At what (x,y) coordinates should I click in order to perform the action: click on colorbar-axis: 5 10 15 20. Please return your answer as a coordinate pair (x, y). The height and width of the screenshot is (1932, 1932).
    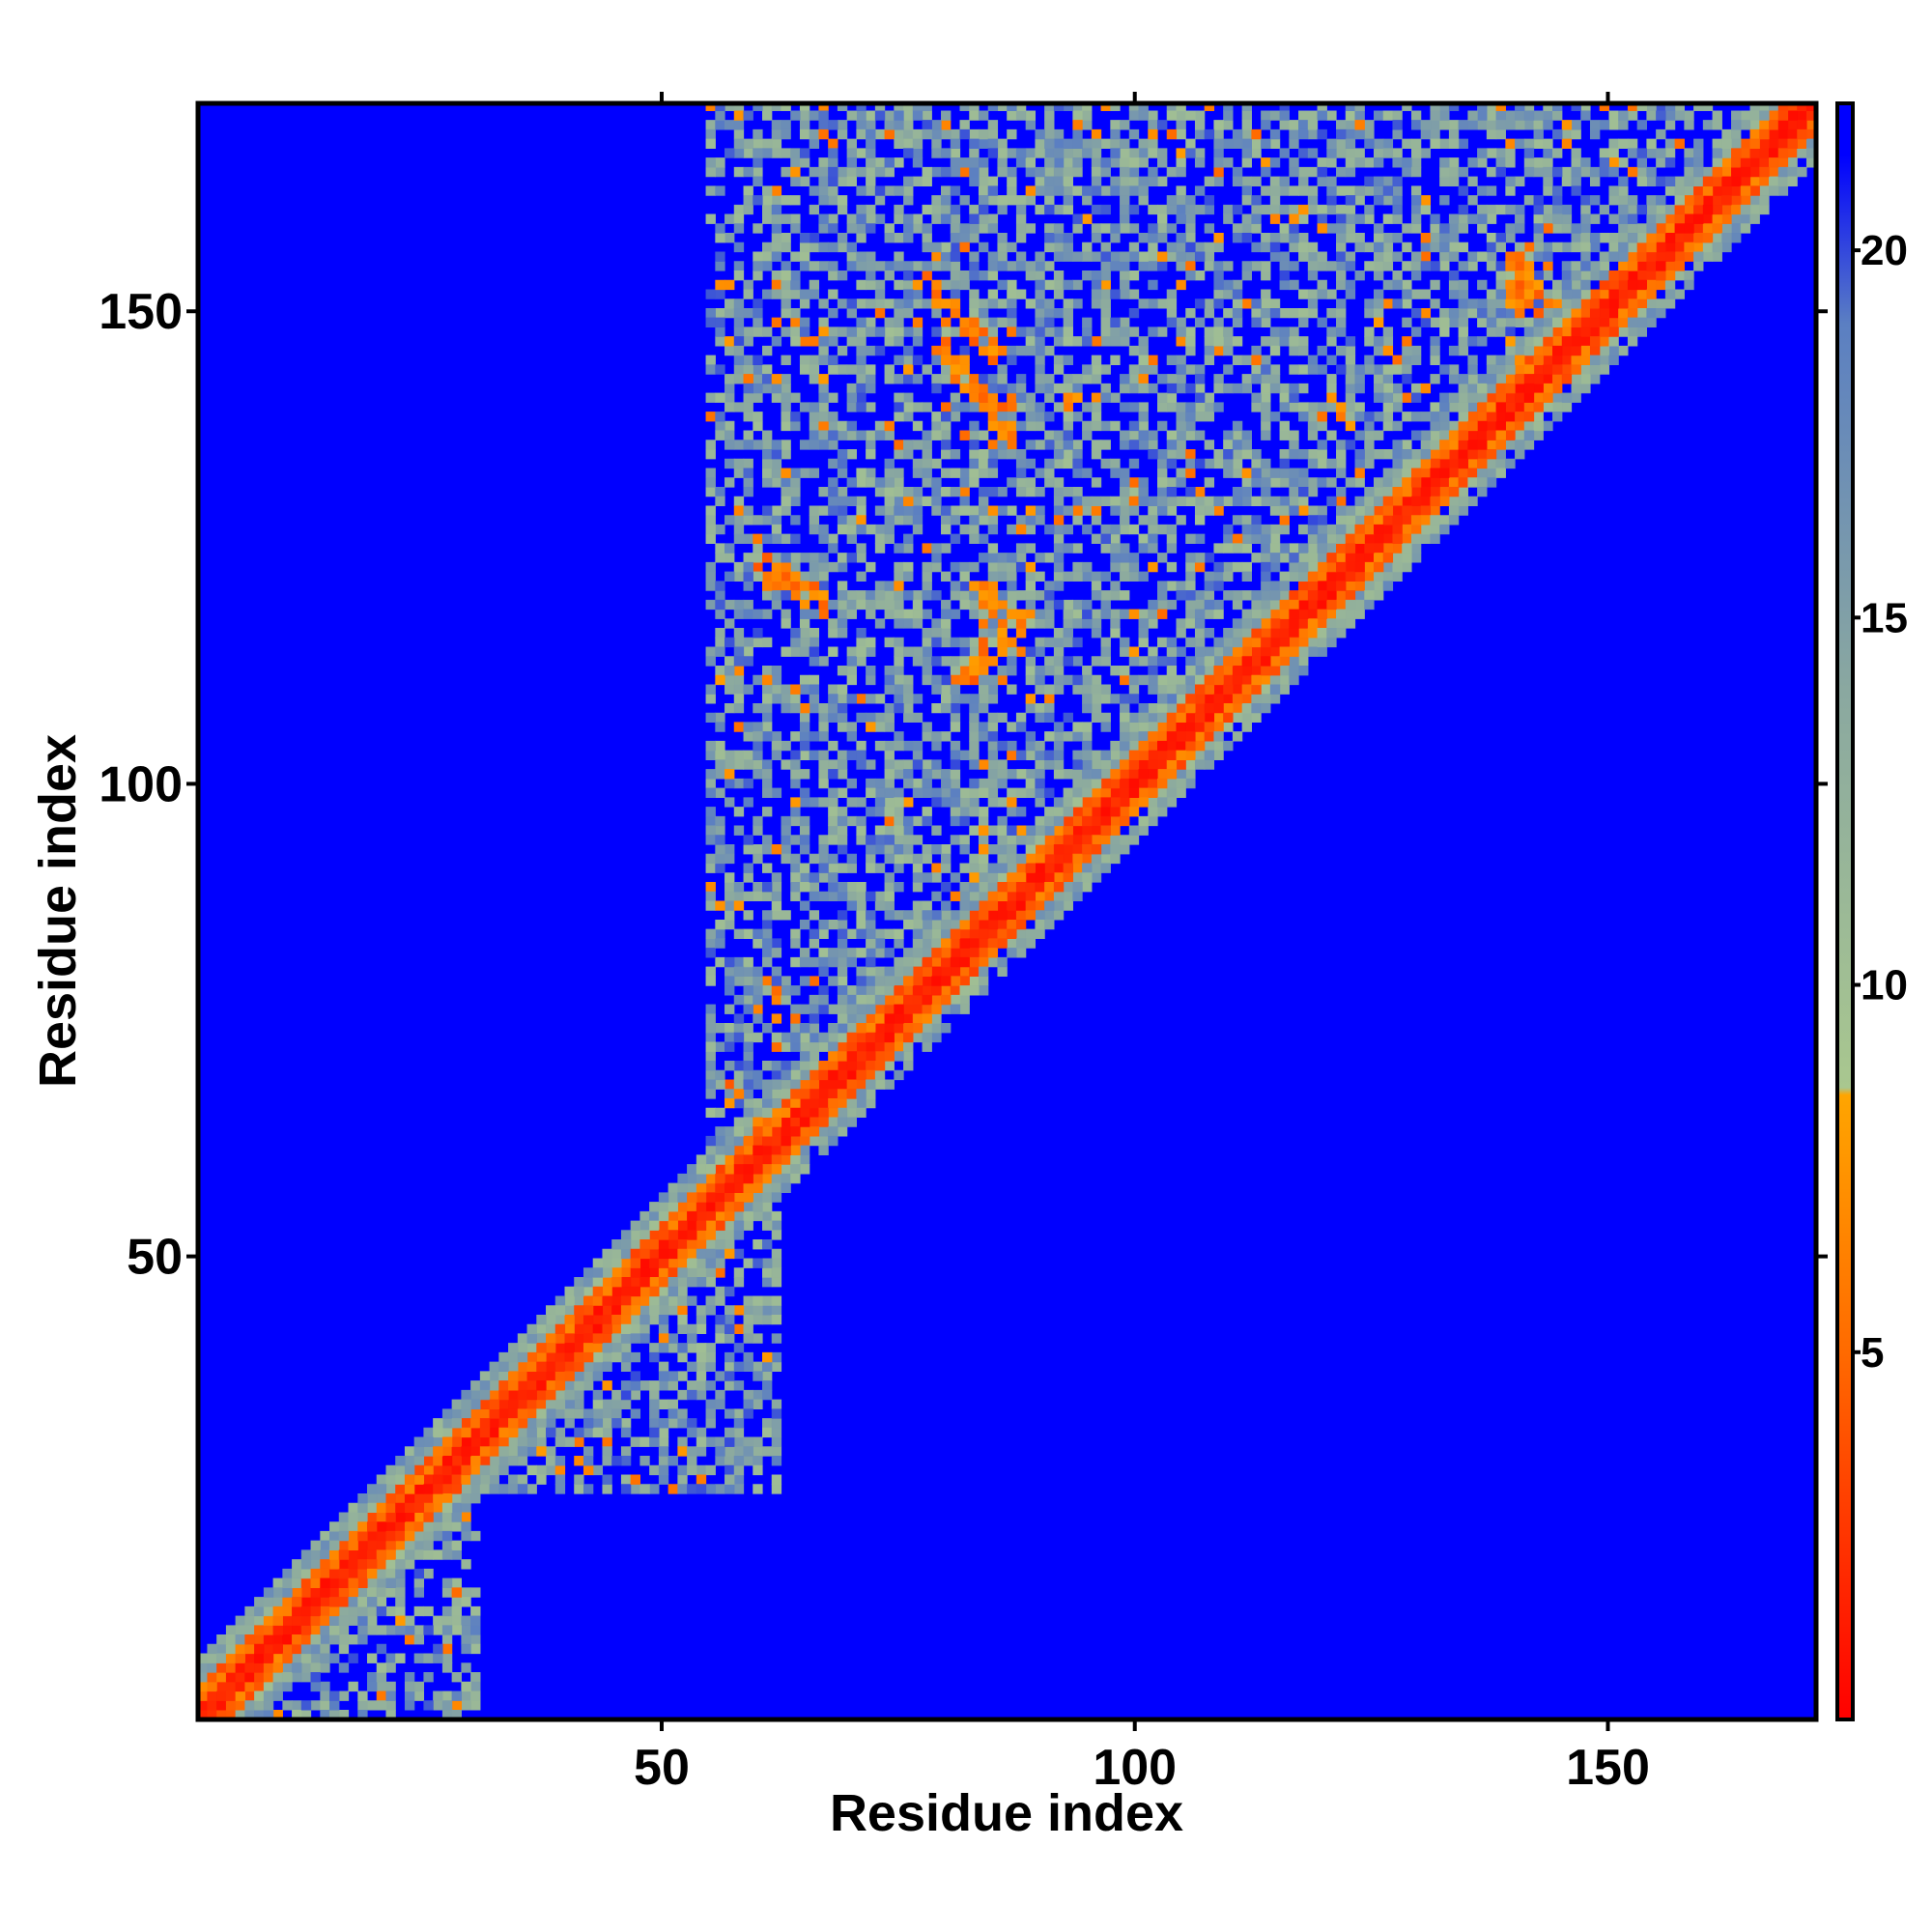
    Looking at the image, I should click on (1880, 802).